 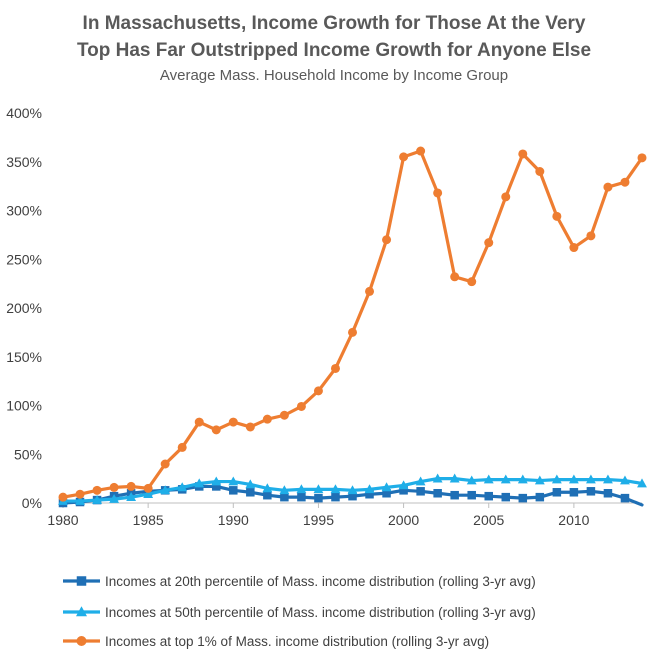 What do you see at coordinates (233, 520) in the screenshot?
I see `x-tick-label: 1990` at bounding box center [233, 520].